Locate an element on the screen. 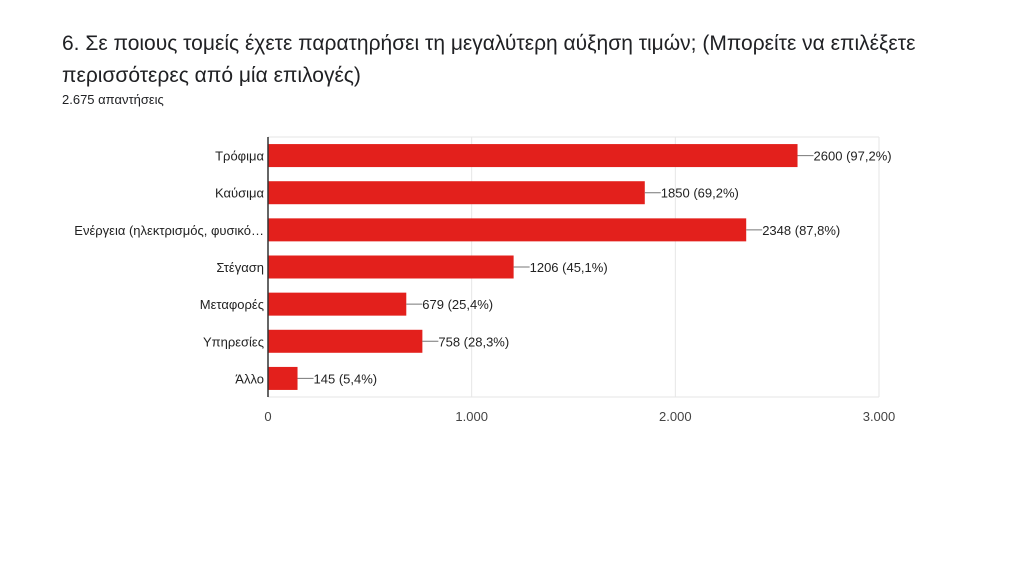 The width and height of the screenshot is (1022, 562). data-label: 1206 (45,1%) is located at coordinates (569, 267).